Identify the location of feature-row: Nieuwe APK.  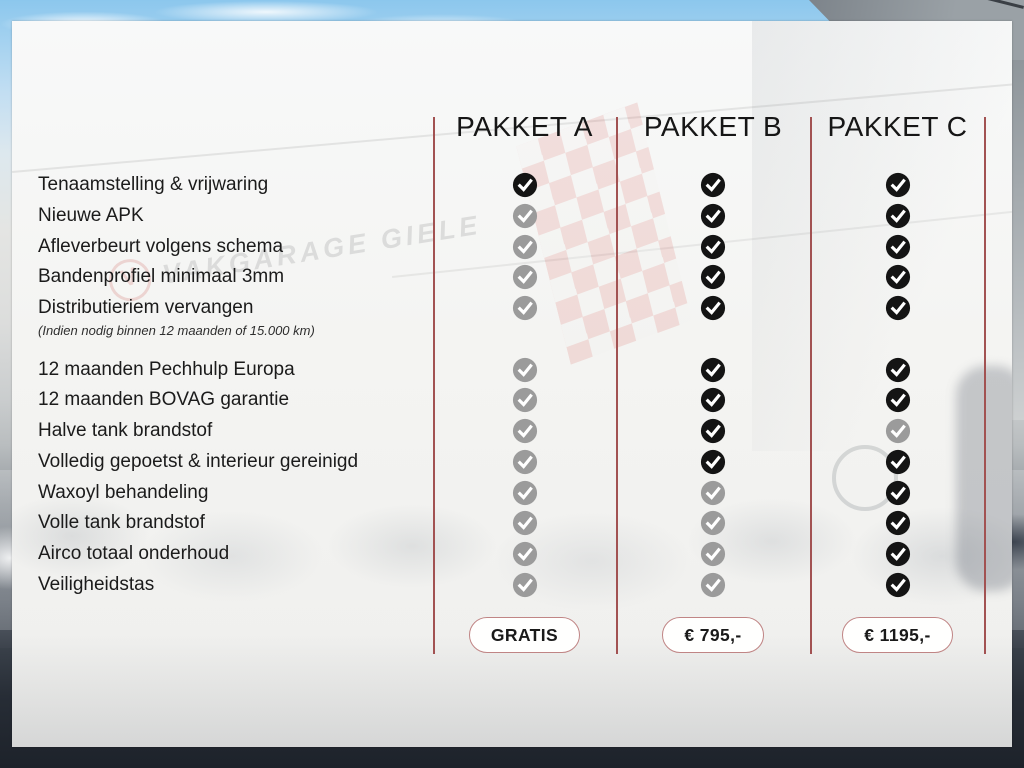
(498, 216).